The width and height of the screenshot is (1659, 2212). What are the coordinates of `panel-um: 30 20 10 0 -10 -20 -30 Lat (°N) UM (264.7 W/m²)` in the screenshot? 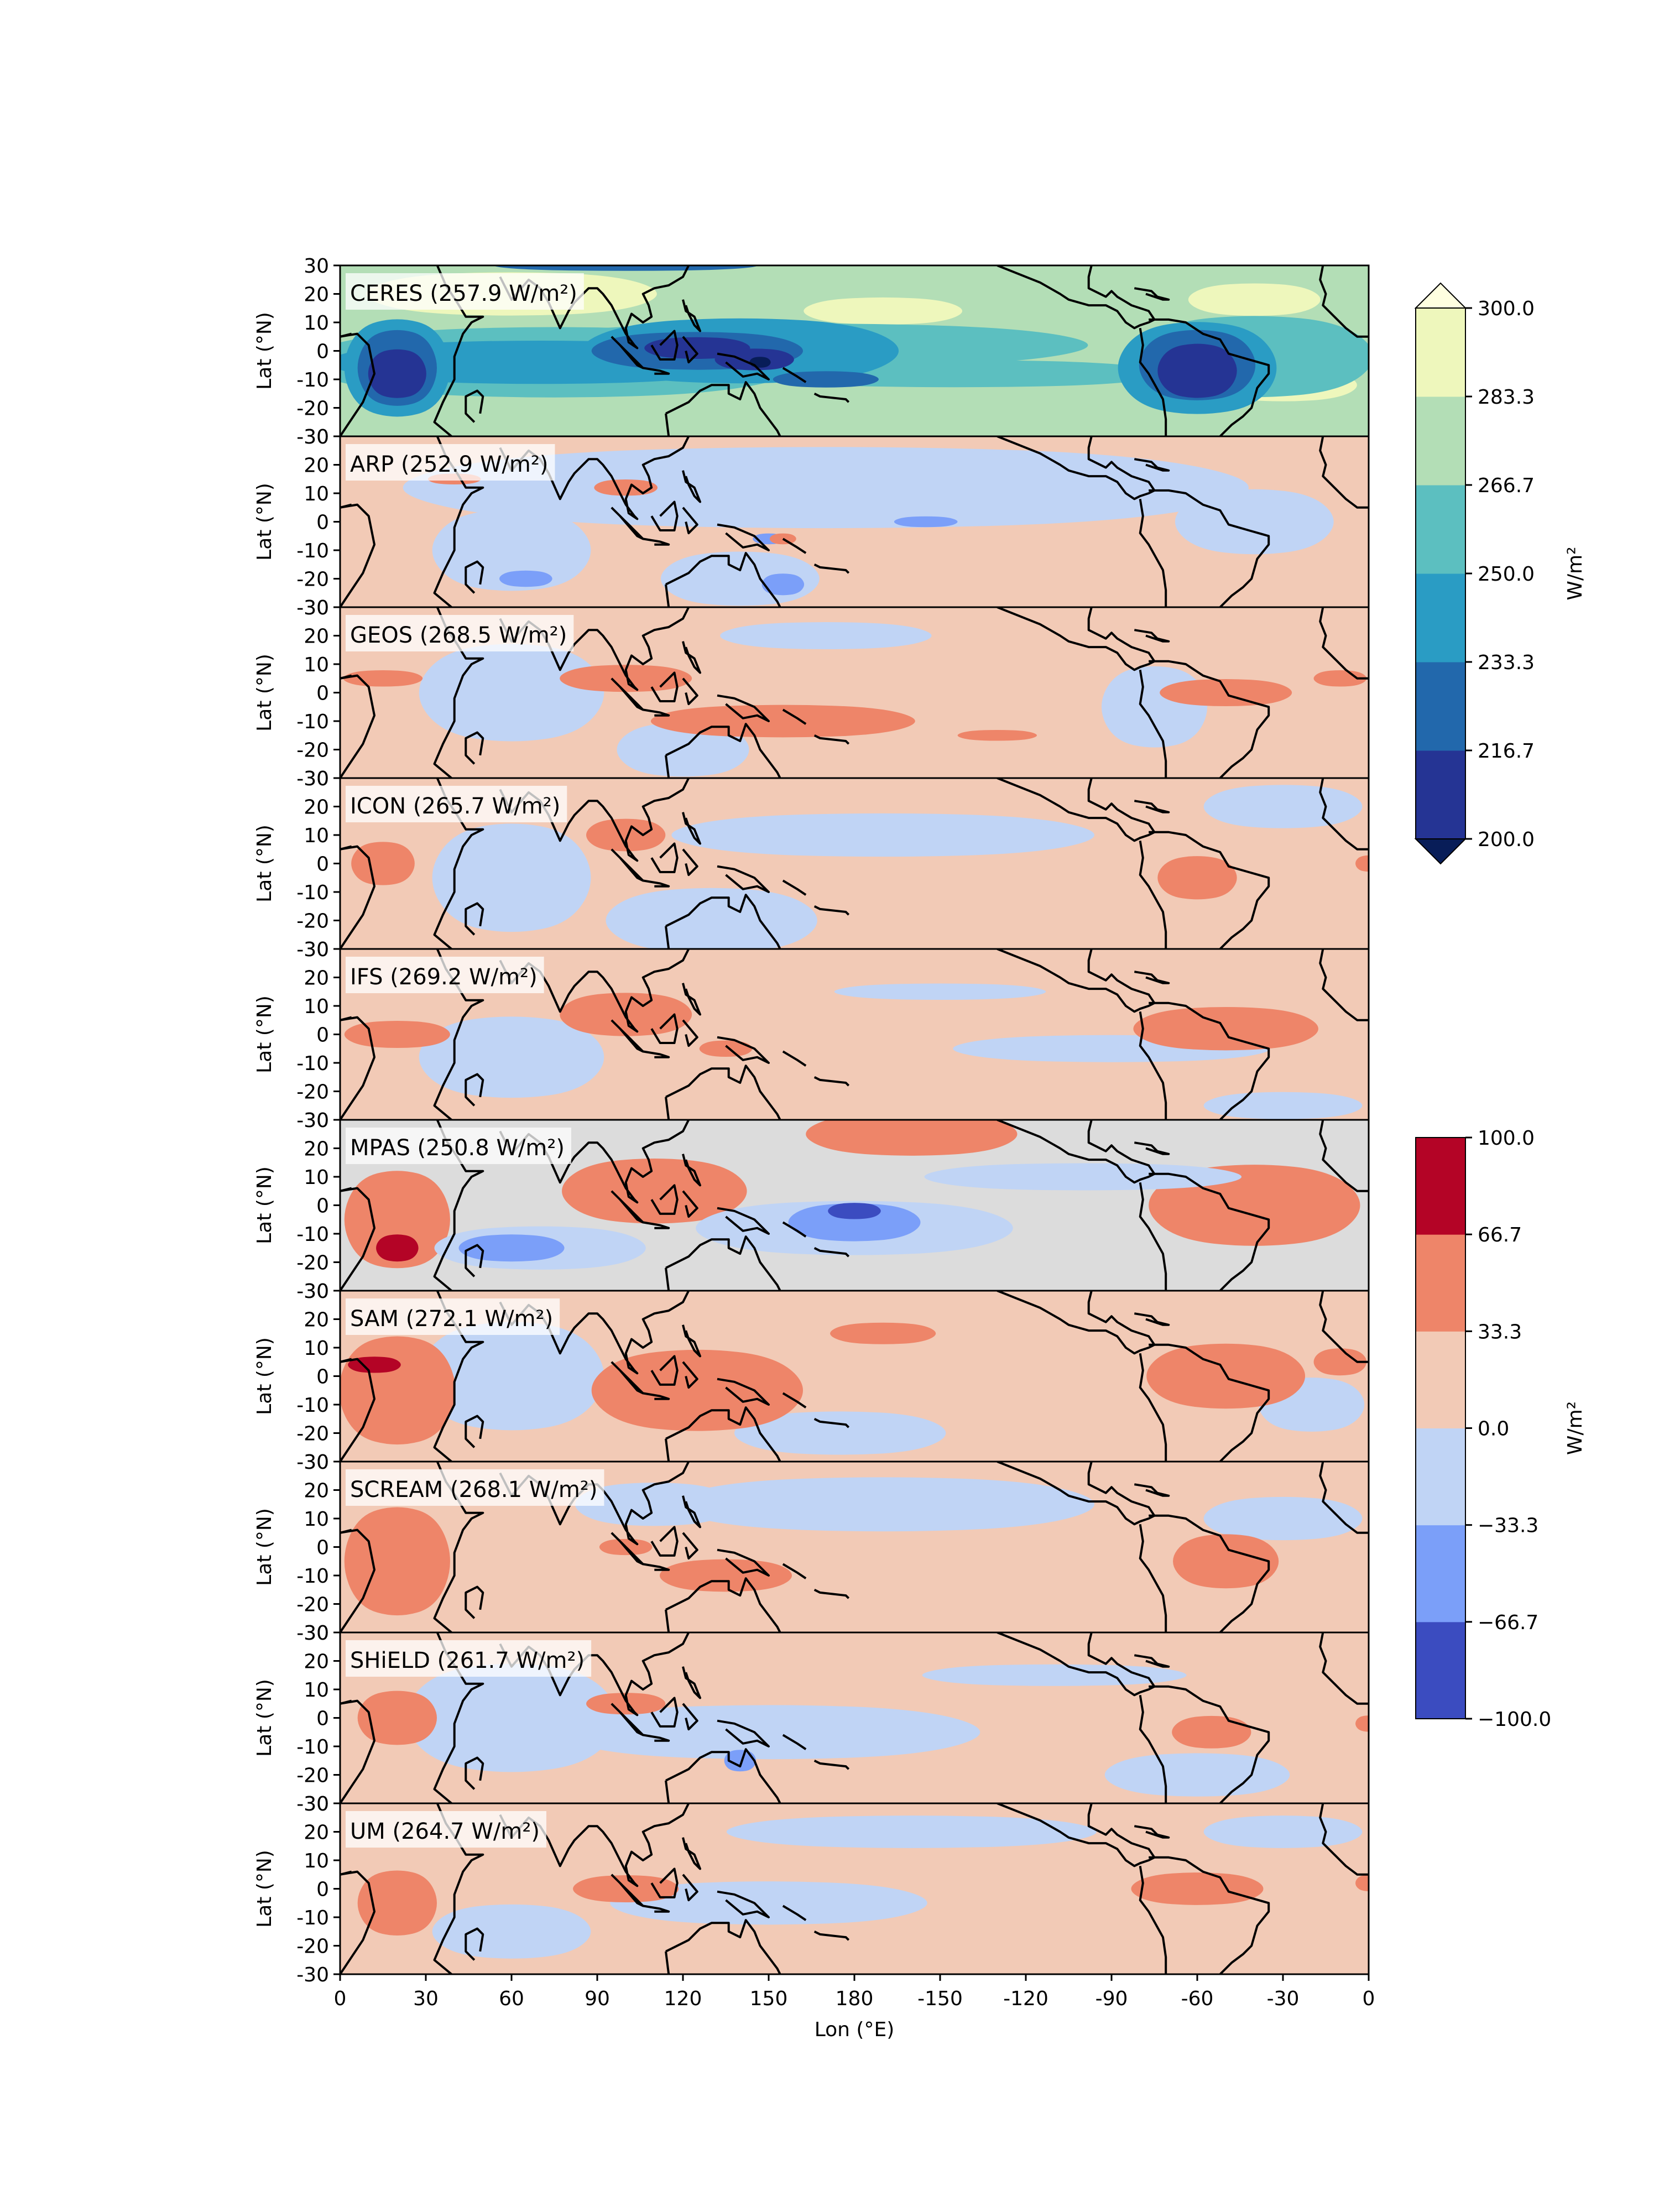 It's located at (812, 1890).